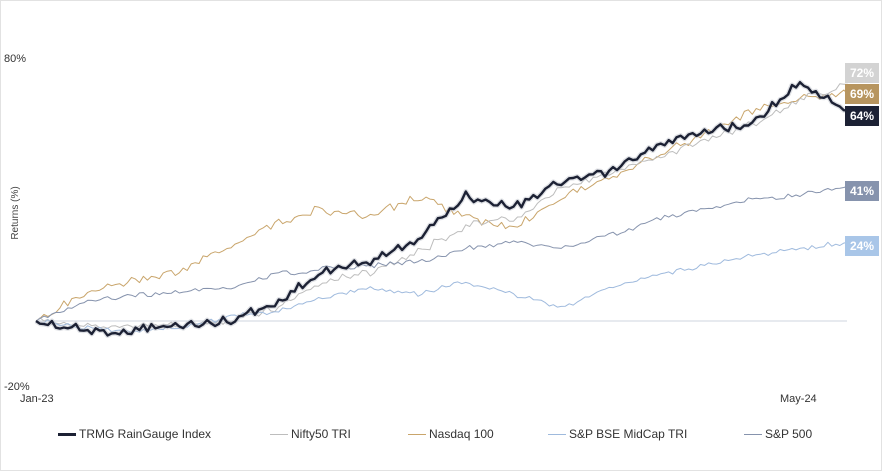 The height and width of the screenshot is (471, 882). I want to click on x-tick-label: Jan-23, so click(37, 399).